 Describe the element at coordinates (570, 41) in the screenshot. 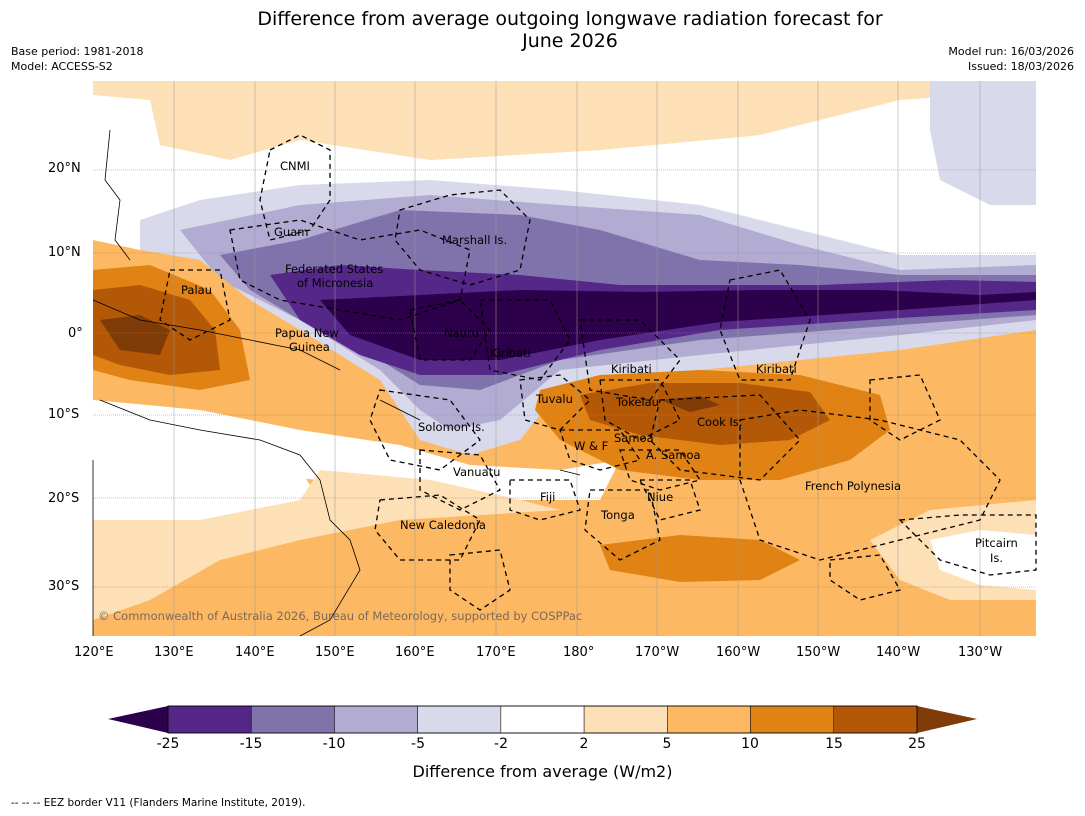

I see `title-line-2: June 2026` at that location.